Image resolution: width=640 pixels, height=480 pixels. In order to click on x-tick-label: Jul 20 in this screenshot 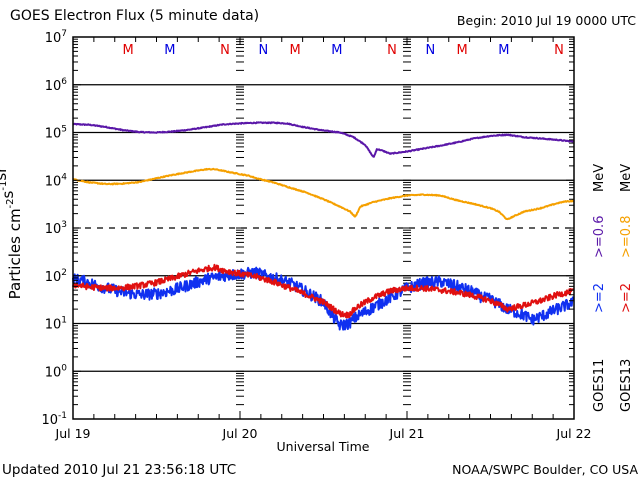, I will do `click(240, 433)`.